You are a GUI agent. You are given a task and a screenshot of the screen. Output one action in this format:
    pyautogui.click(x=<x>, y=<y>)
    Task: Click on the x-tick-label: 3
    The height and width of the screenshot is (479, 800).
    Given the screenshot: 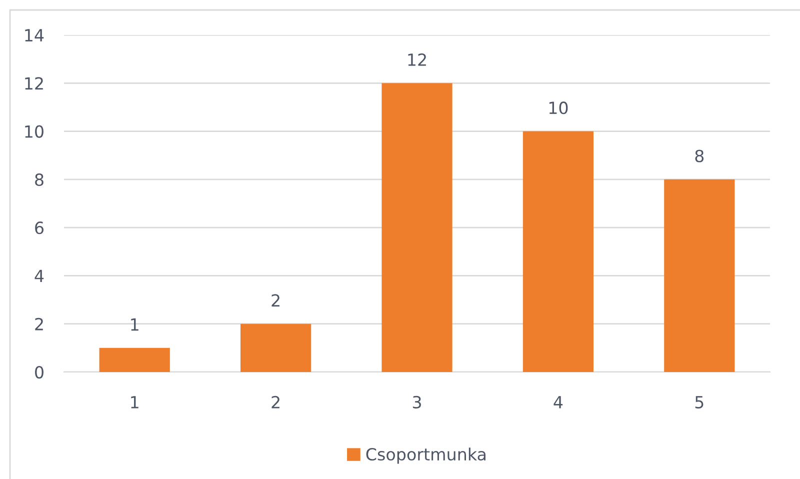 What is the action you would take?
    pyautogui.click(x=416, y=402)
    